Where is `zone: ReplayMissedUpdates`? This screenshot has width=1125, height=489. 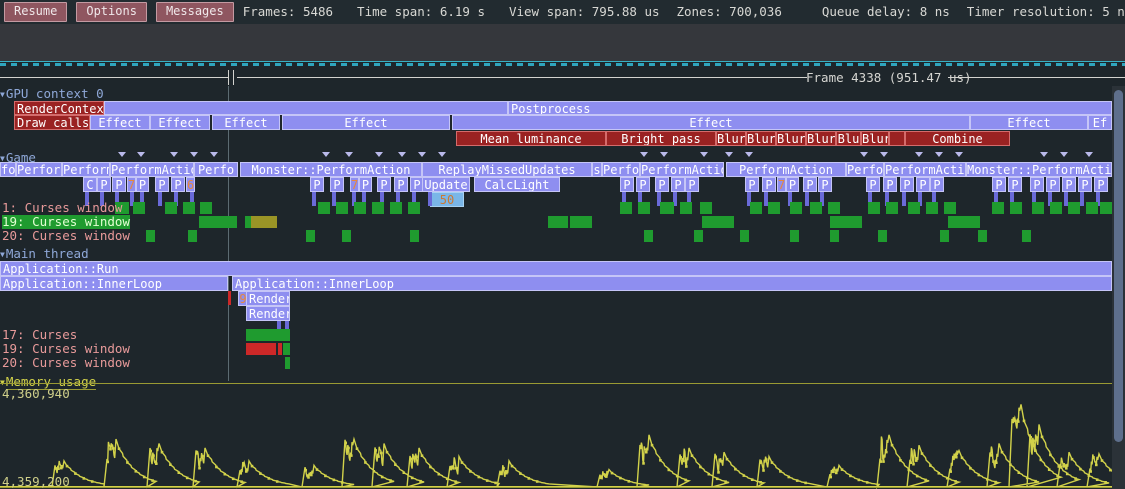
zone: ReplayMissedUpdates is located at coordinates (507, 169).